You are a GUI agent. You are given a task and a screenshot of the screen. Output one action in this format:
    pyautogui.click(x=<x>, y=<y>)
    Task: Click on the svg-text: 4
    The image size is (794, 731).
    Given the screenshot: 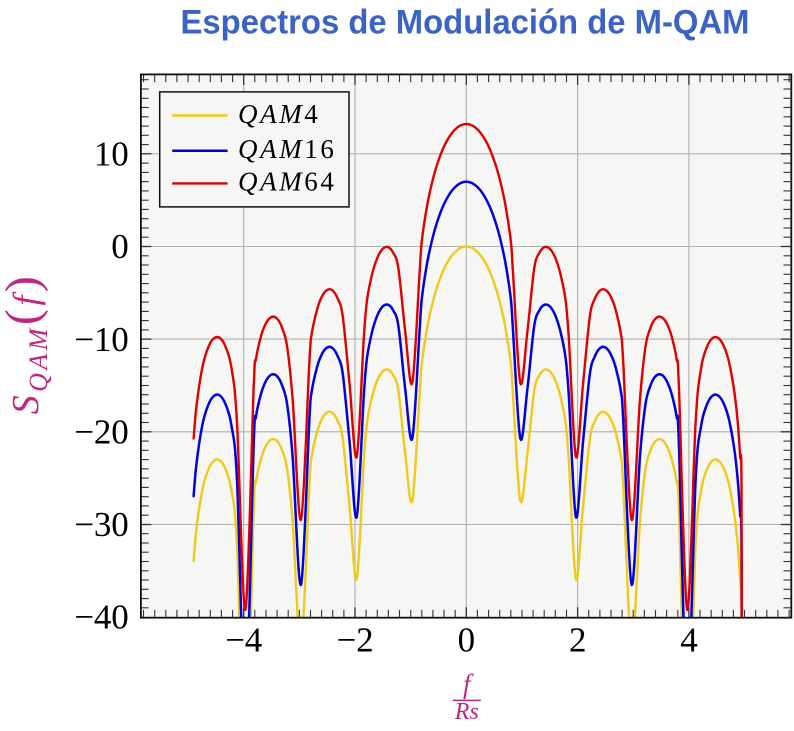 What is the action you would take?
    pyautogui.click(x=688, y=640)
    